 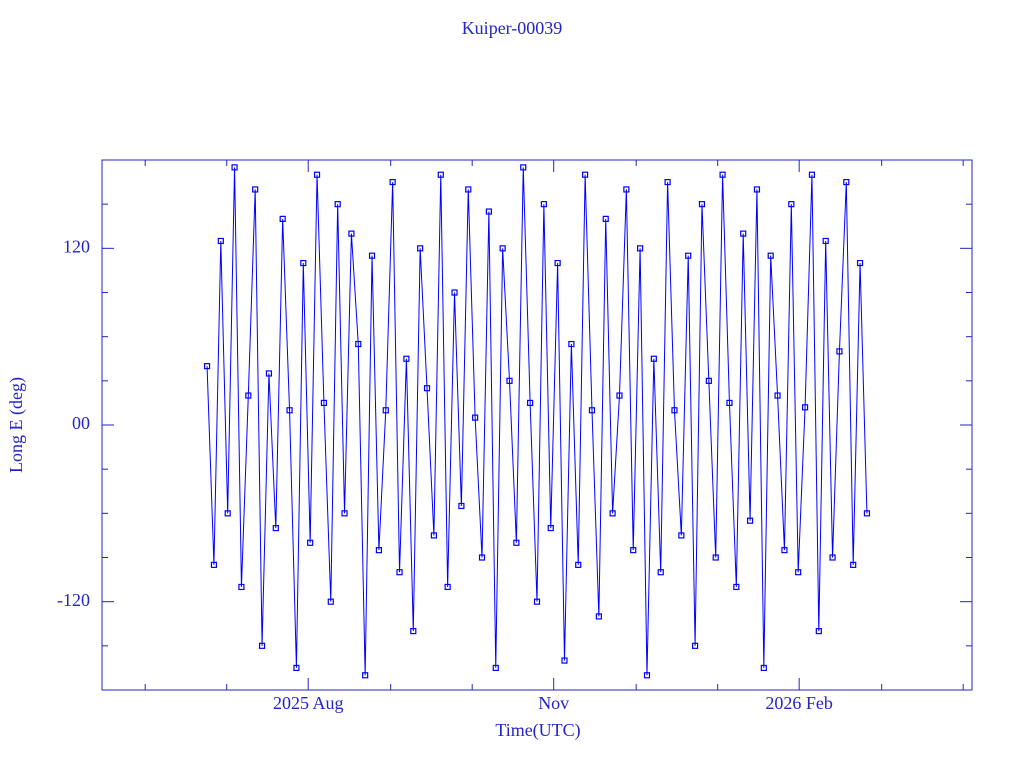 What do you see at coordinates (799, 703) in the screenshot?
I see `x-tick-label: 2026 Feb` at bounding box center [799, 703].